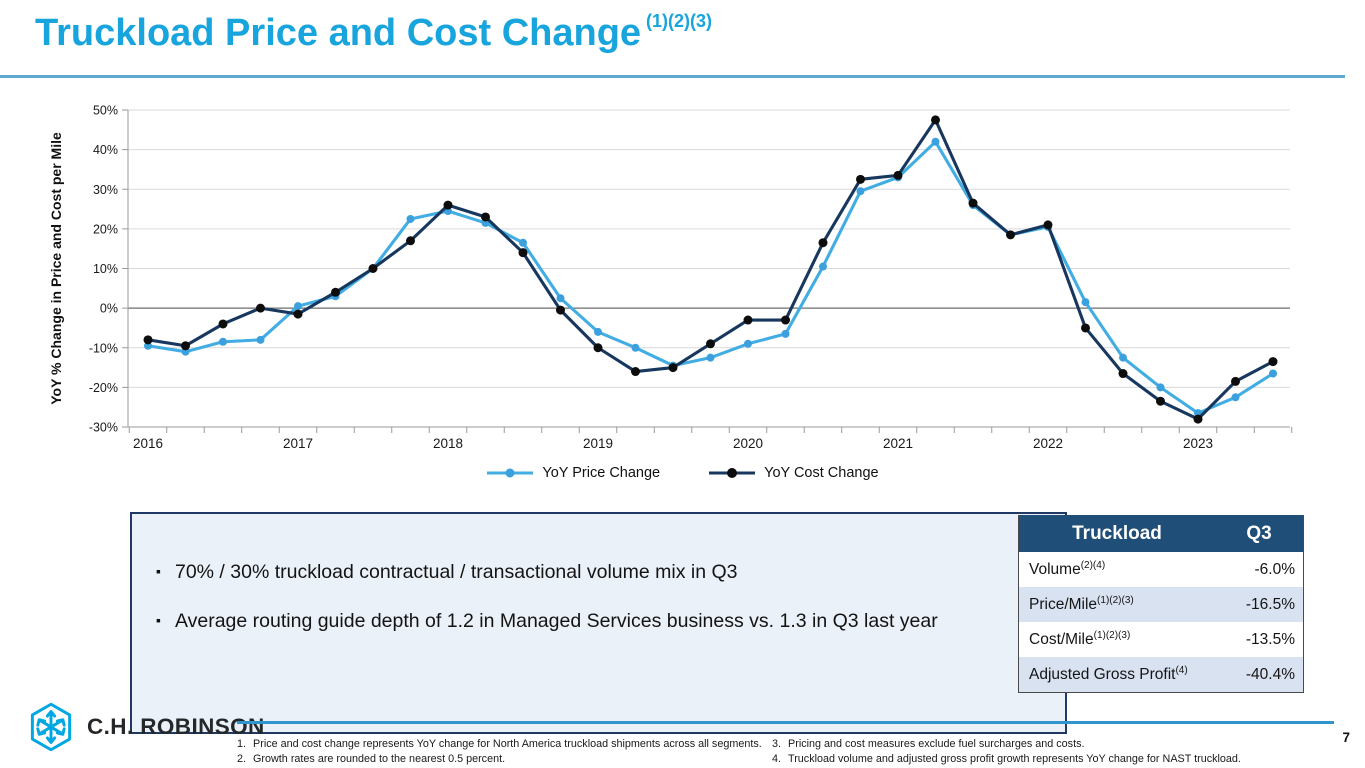 This screenshot has width=1365, height=768. I want to click on footnote-number: 1., so click(242, 744).